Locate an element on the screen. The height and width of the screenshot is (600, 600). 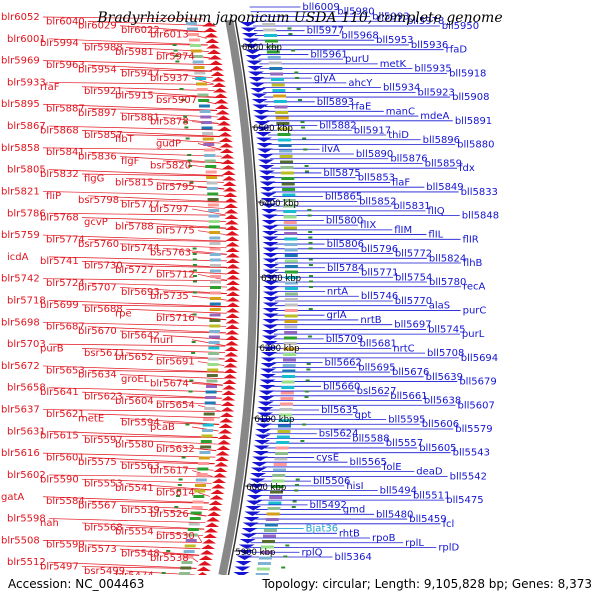
gene-label-left: bsr5907 is located at coordinates (176, 100).